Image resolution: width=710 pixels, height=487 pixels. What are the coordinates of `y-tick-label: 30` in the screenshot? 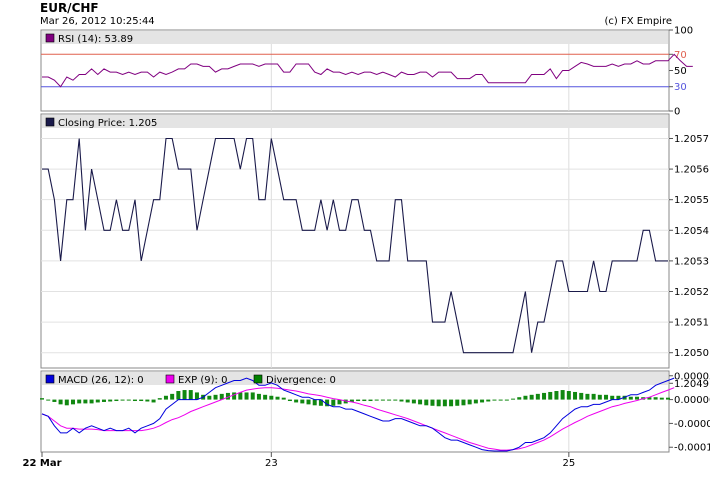 It's located at (680, 87).